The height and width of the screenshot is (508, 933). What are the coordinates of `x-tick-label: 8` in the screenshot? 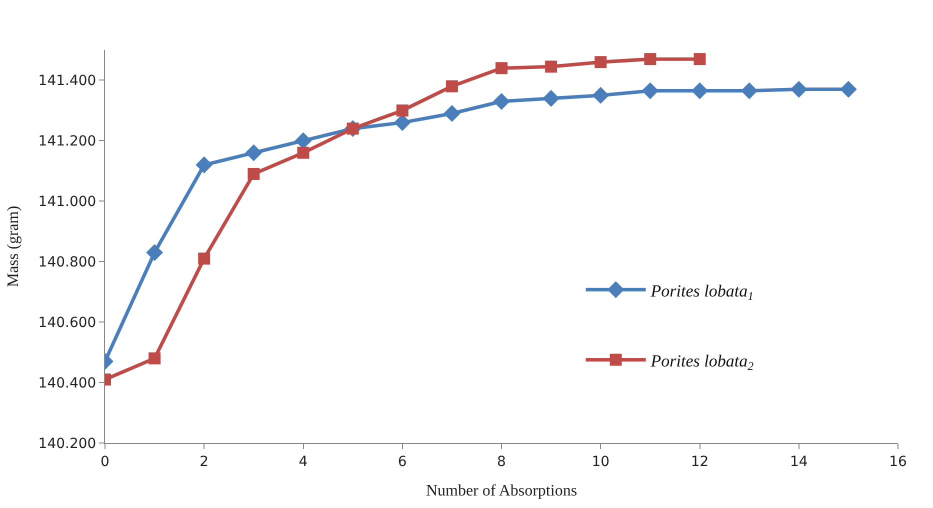 It's located at (501, 462).